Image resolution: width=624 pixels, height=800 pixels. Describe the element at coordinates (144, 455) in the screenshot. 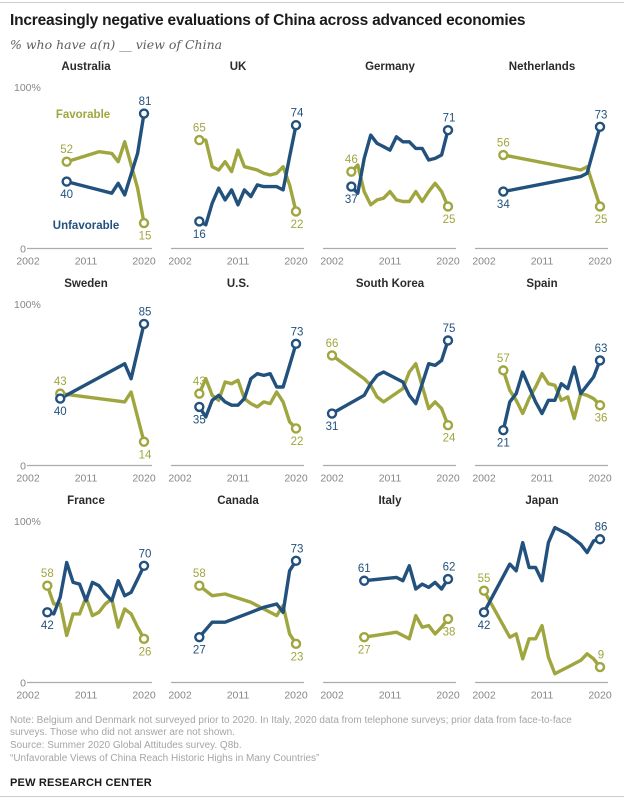

I see `value-label: 14` at that location.